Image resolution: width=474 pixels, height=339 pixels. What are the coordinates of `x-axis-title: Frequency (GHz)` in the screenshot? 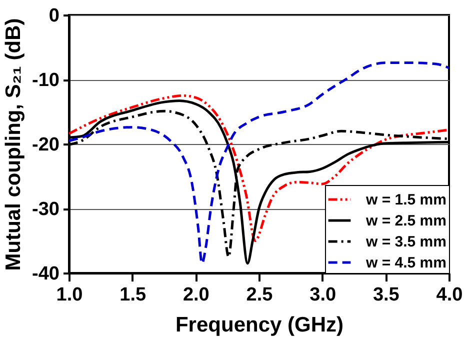 It's located at (259, 325).